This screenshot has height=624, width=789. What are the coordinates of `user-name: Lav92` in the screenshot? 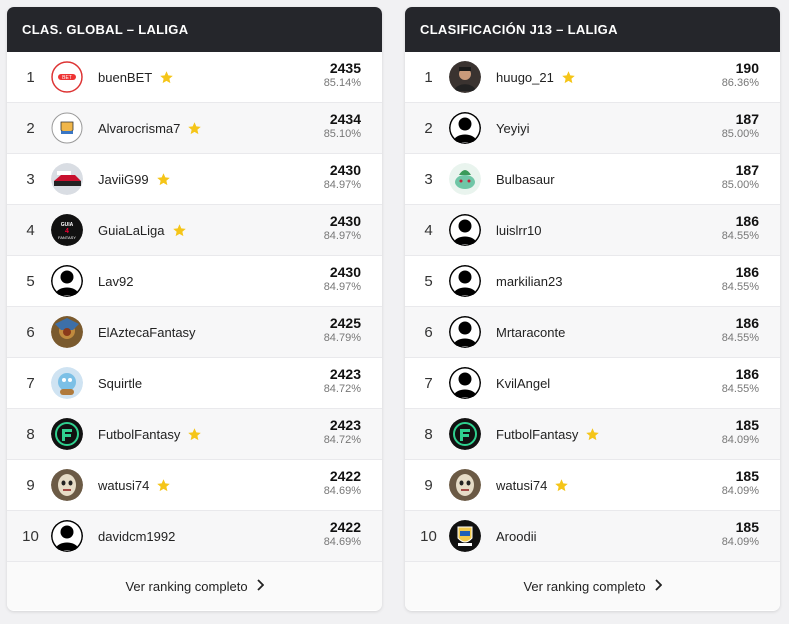 It's located at (116, 281).